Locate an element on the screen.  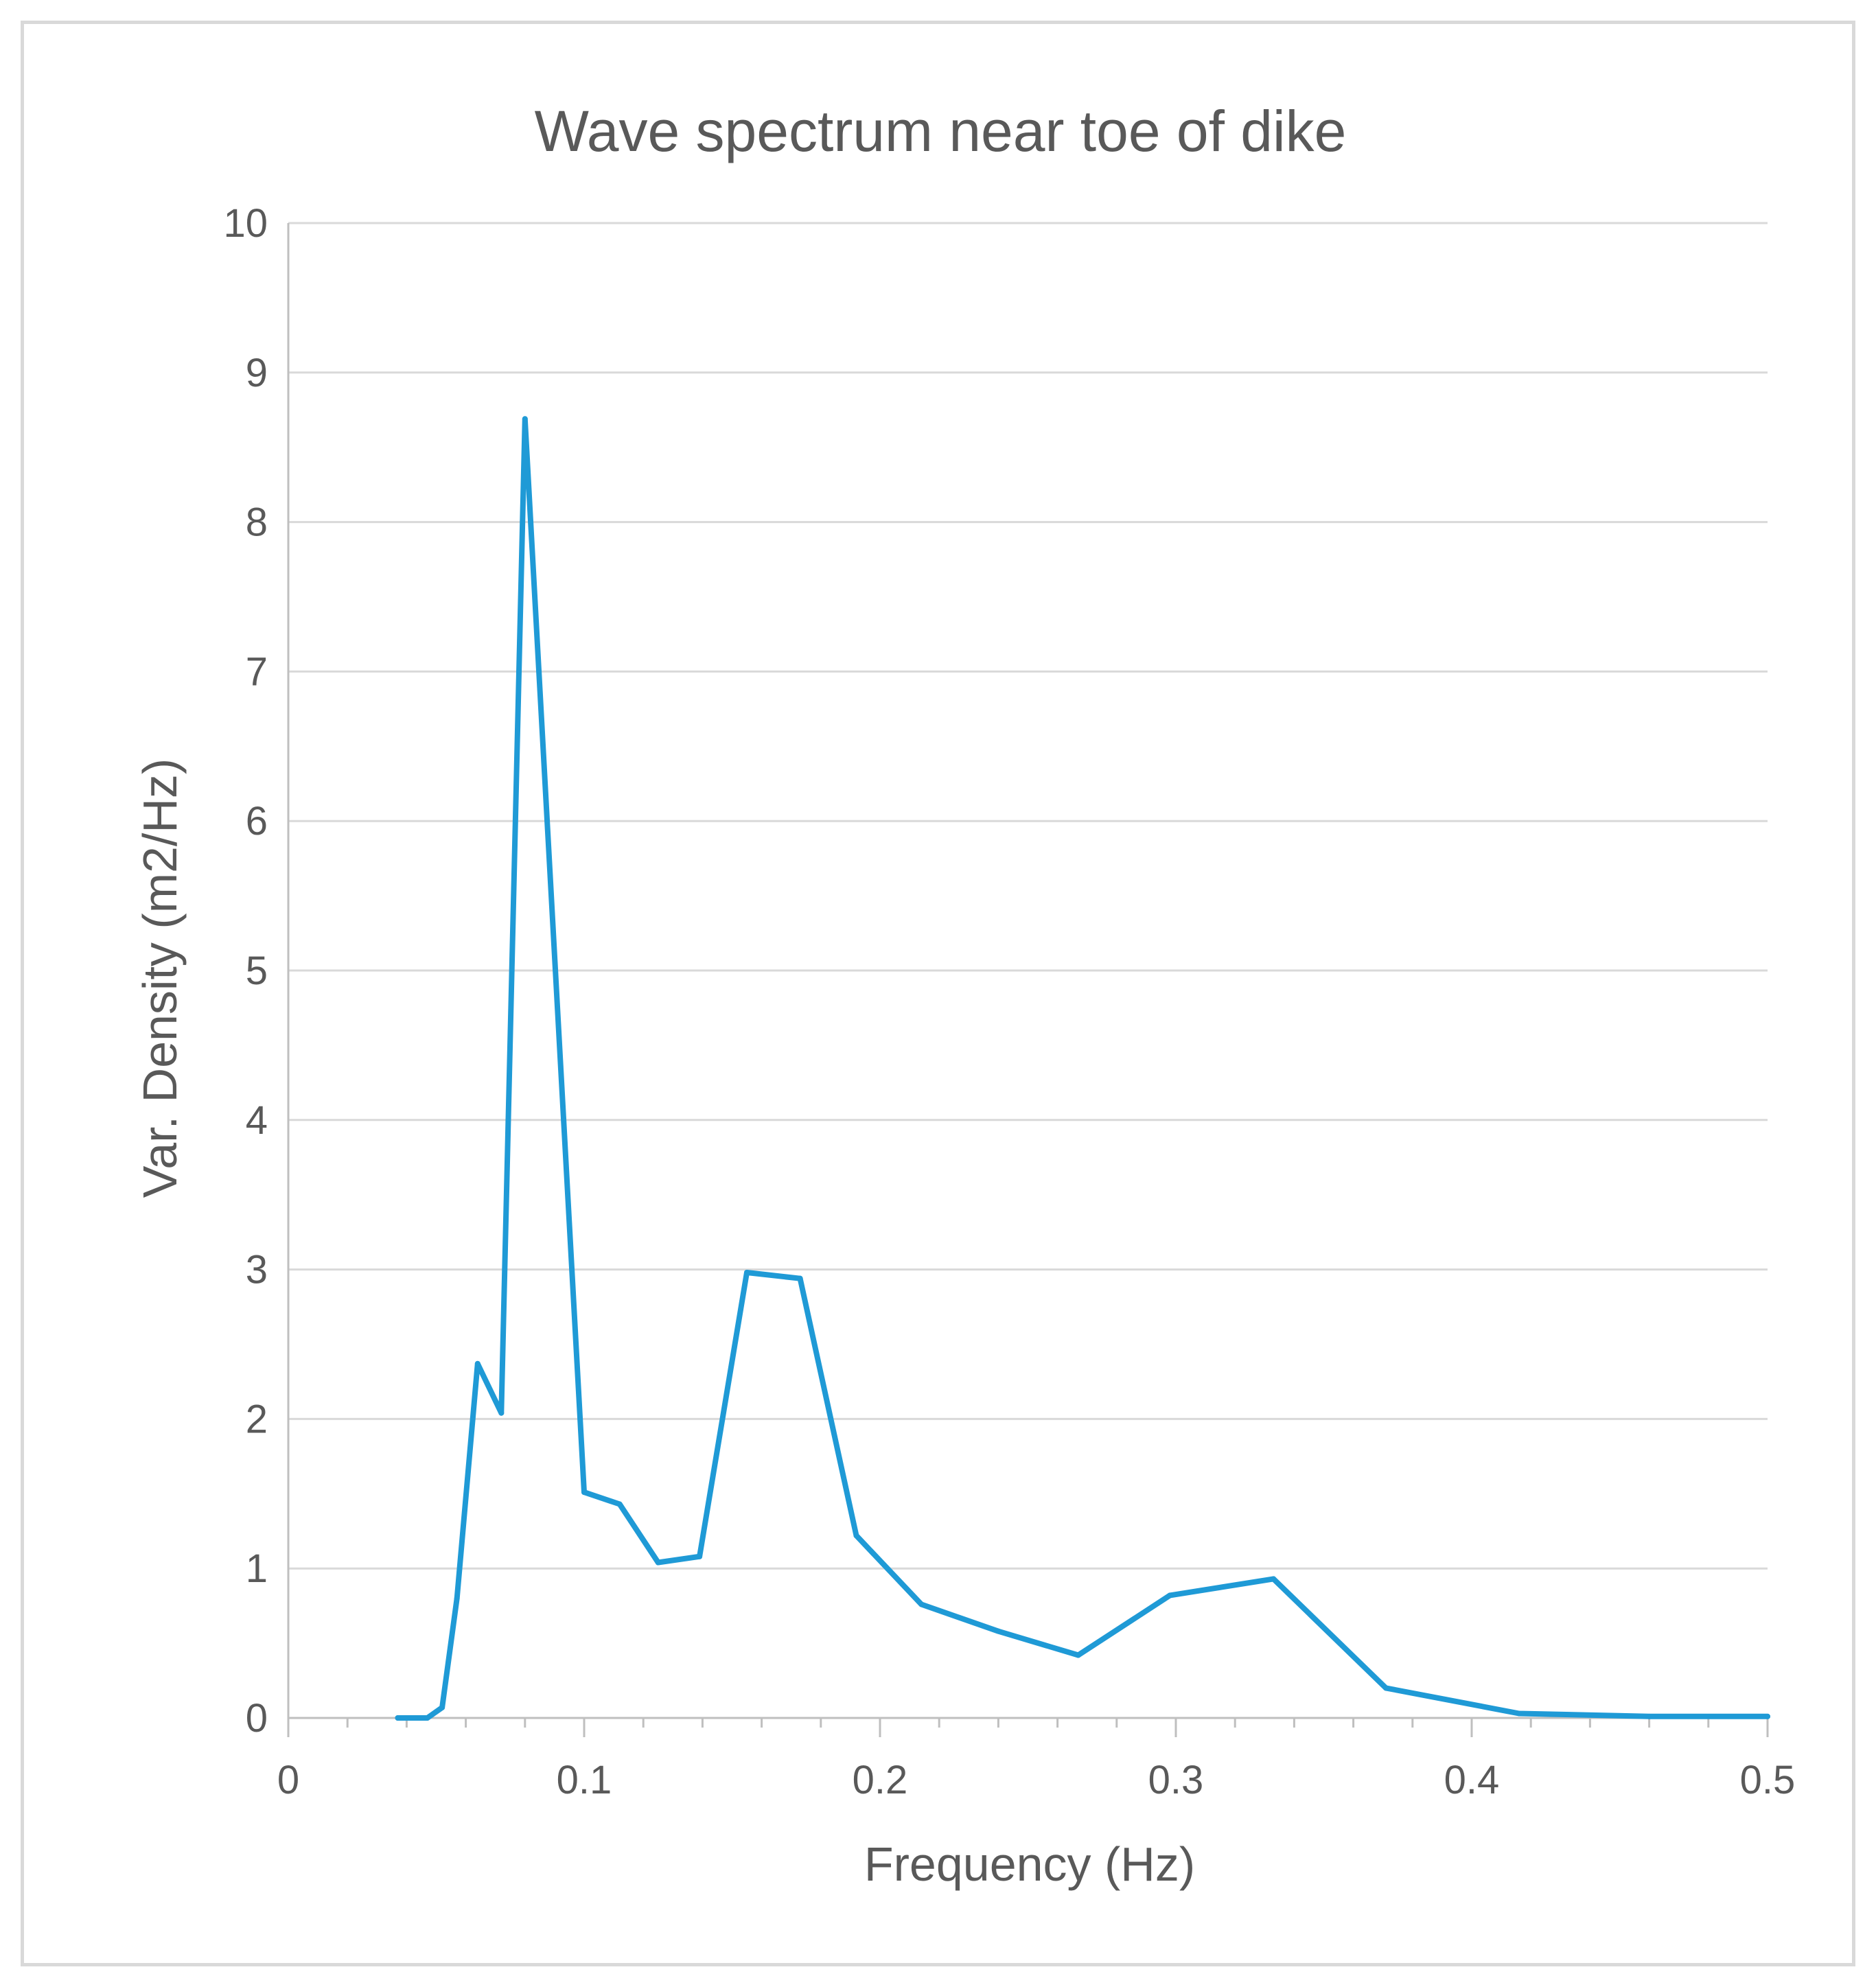
y-tick-label: 6 is located at coordinates (257, 821).